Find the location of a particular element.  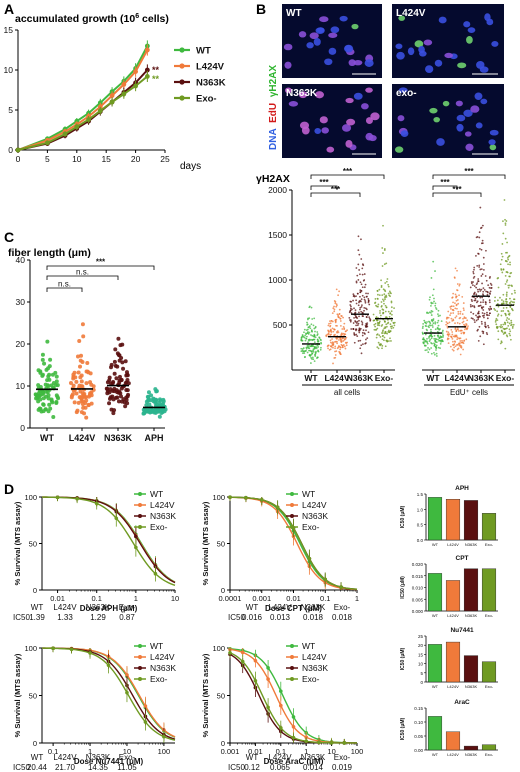

a-ytick-label: 5 is located at coordinates (10, 110).